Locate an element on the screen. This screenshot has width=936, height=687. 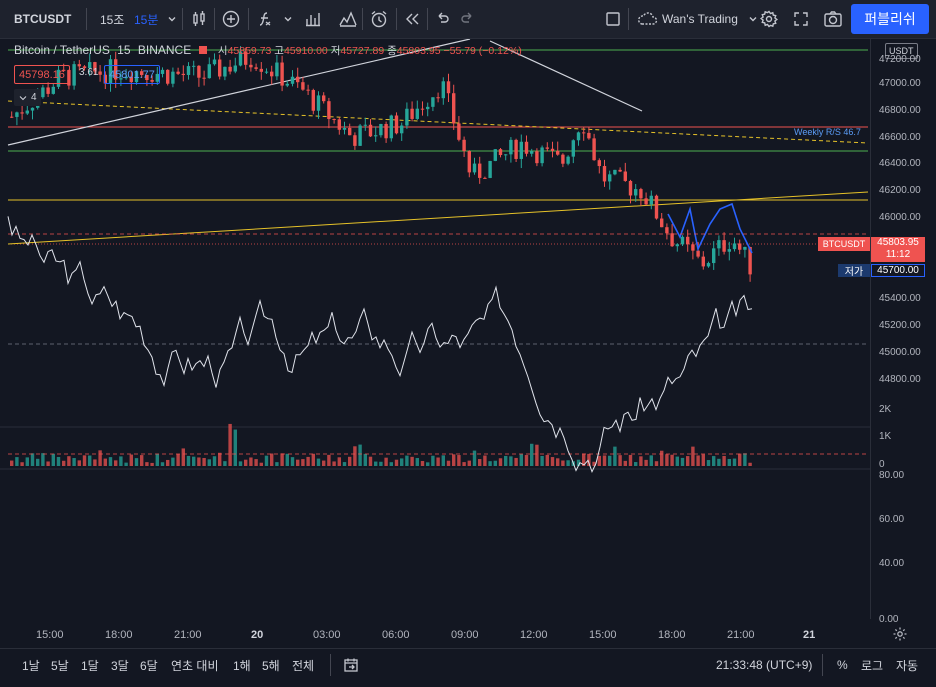
range-5d-button: 5날 is located at coordinates (60, 665).